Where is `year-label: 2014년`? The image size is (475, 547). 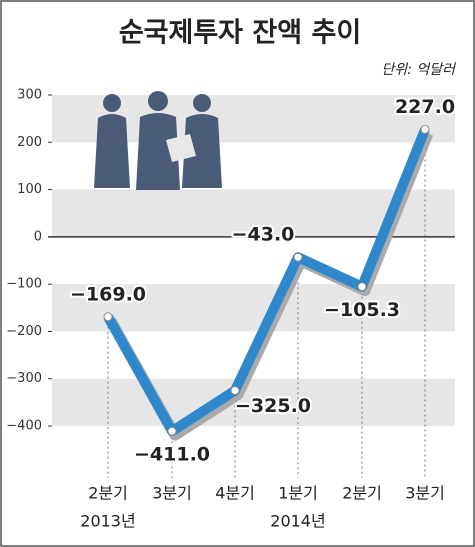 year-label: 2014년 is located at coordinates (297, 521).